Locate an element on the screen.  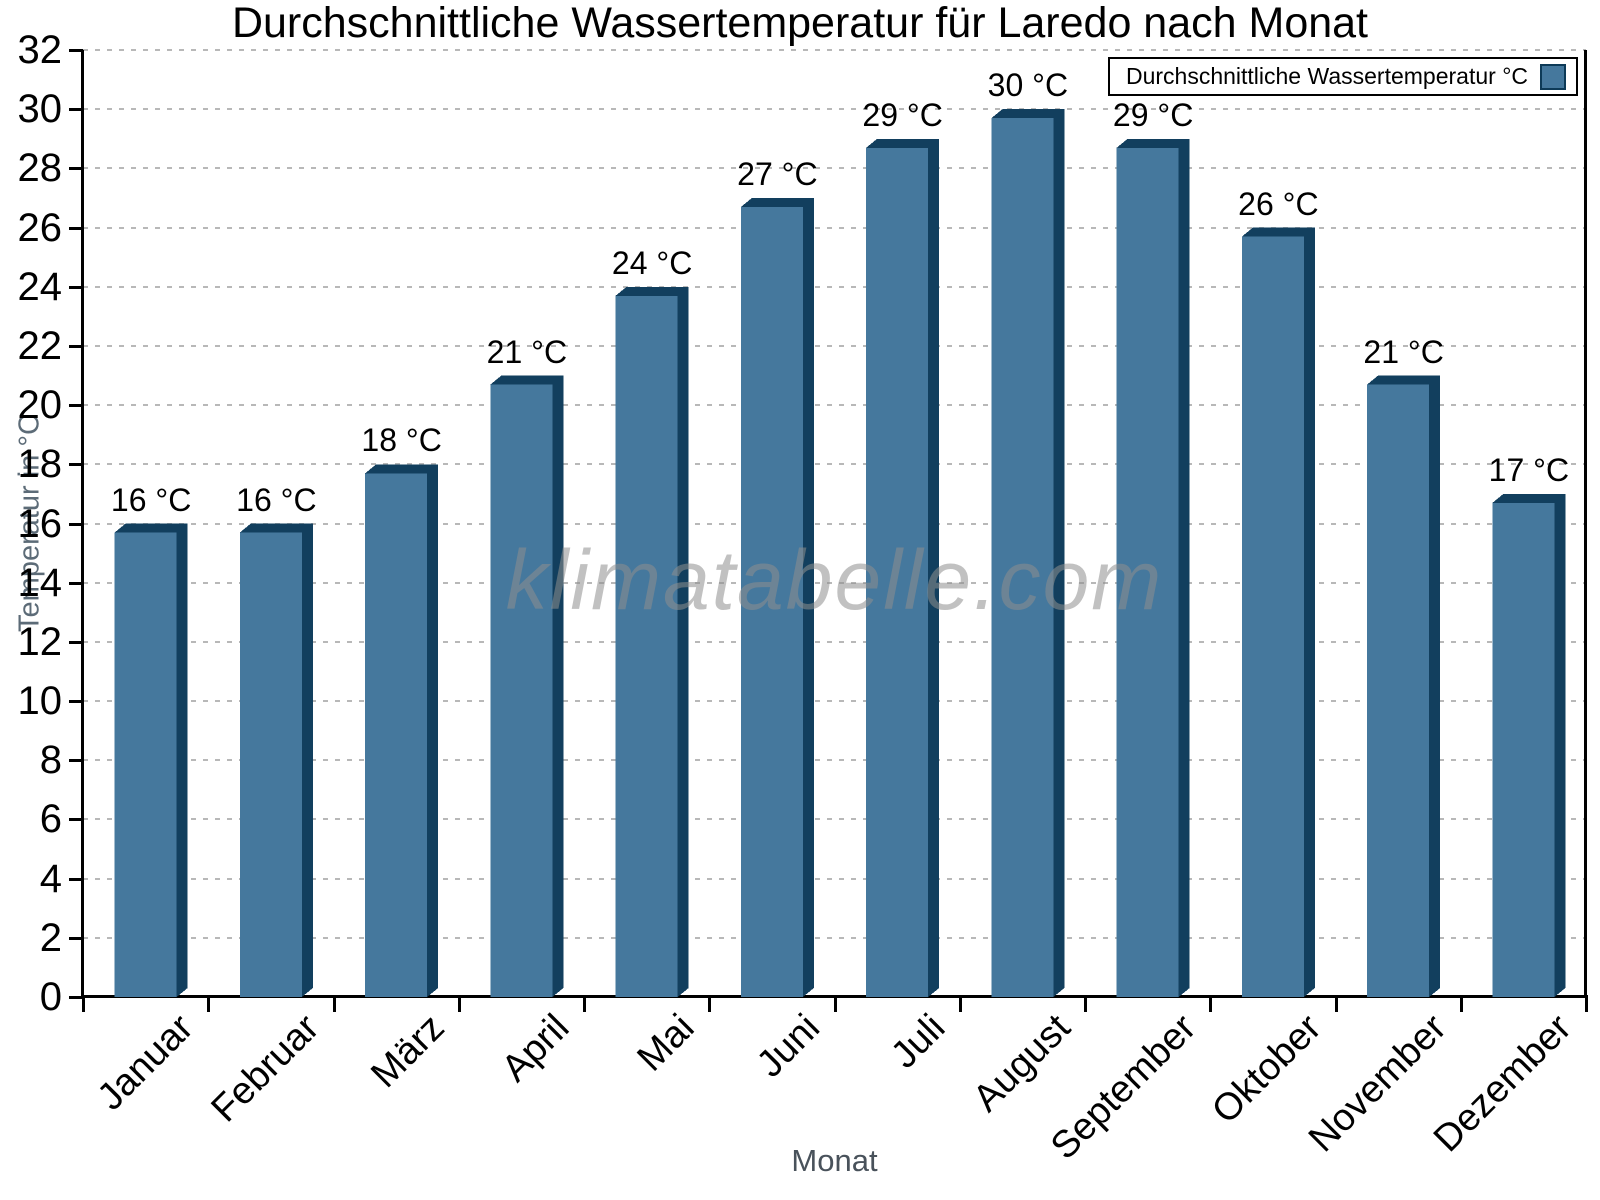
bar-januar is located at coordinates (151, 760).